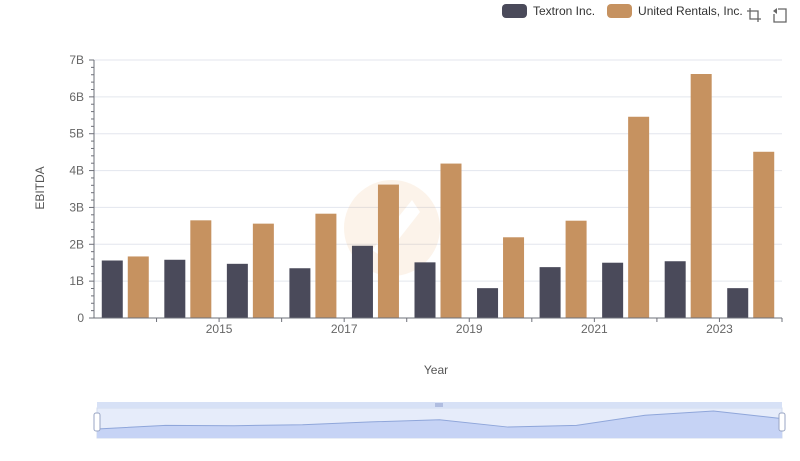 The width and height of the screenshot is (800, 461). Describe the element at coordinates (436, 370) in the screenshot. I see `x-axis-title: Year` at that location.